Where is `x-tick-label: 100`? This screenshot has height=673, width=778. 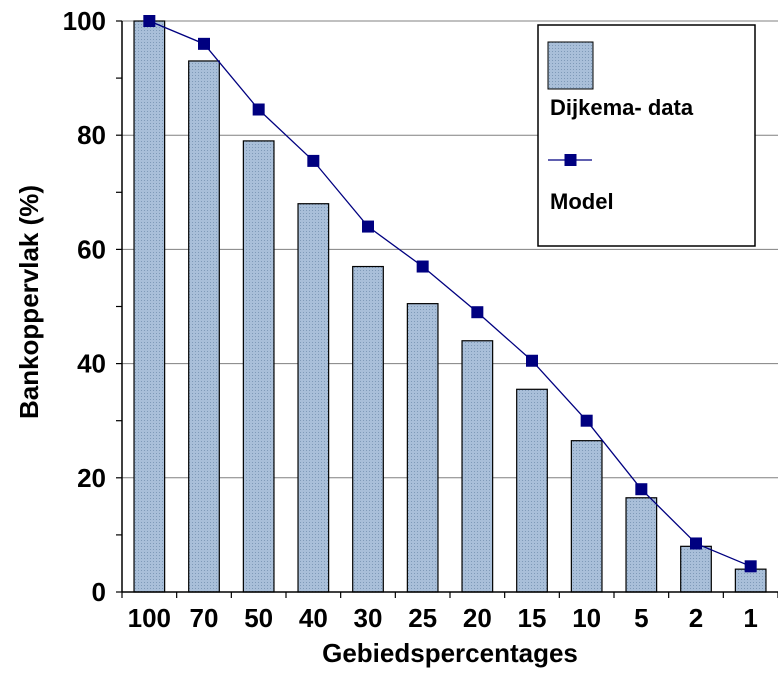 x-tick-label: 100 is located at coordinates (149, 618).